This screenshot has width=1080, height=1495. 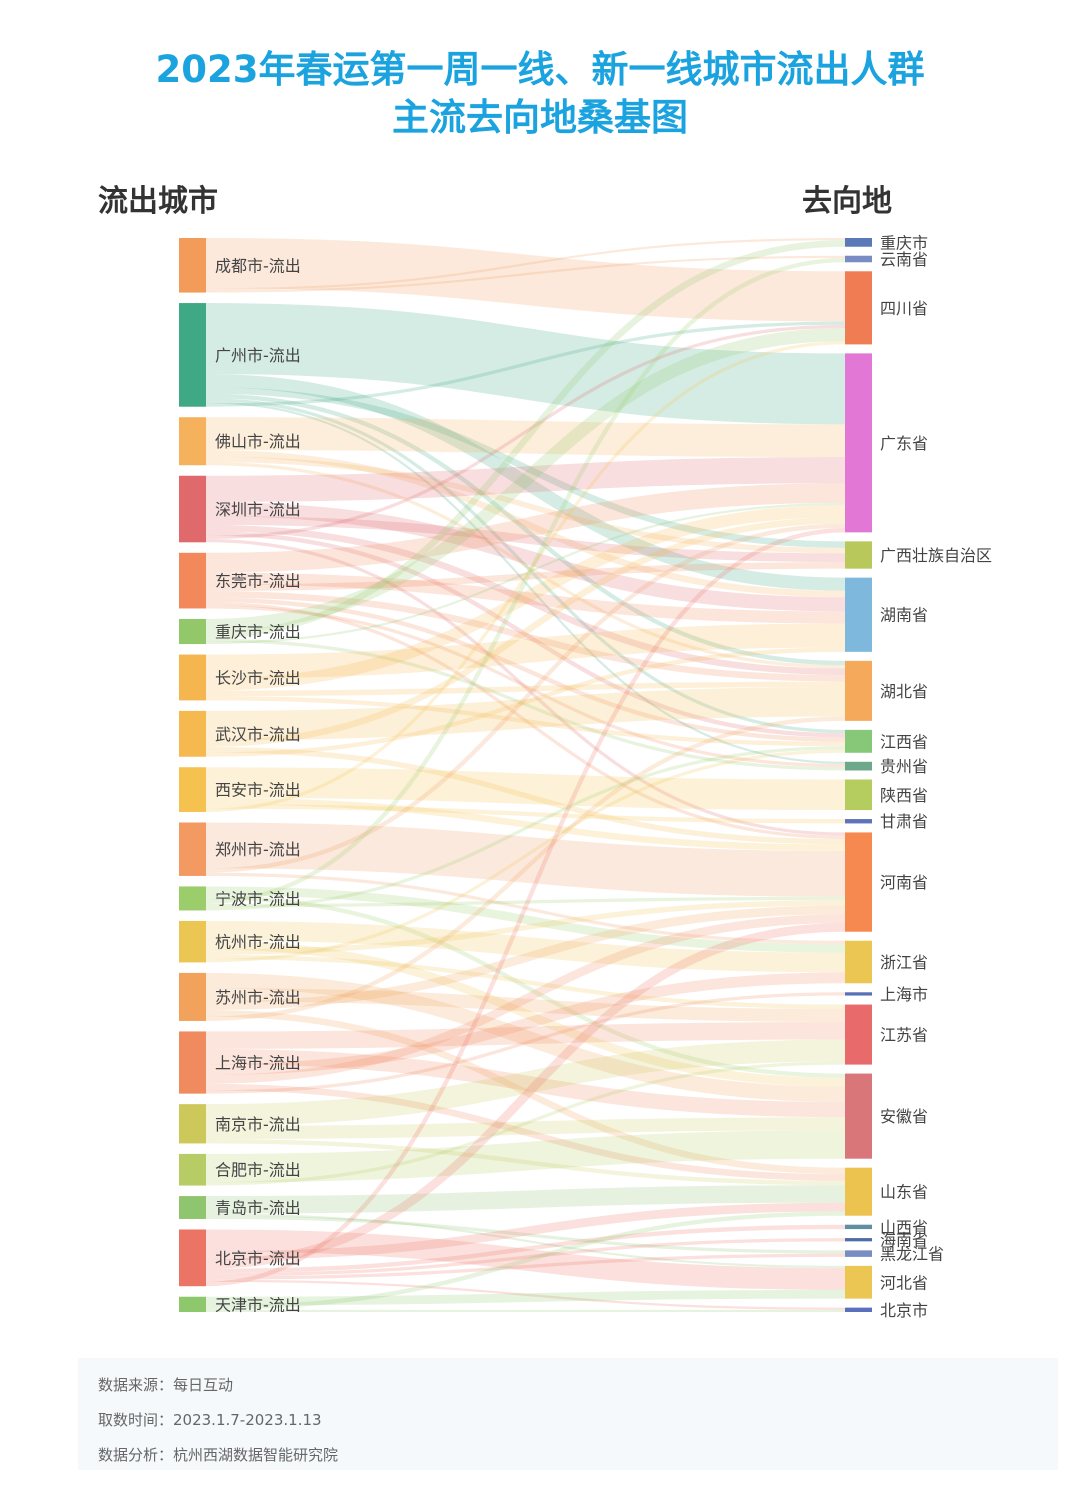 I want to click on target-node-label: 河北省, so click(x=904, y=1282).